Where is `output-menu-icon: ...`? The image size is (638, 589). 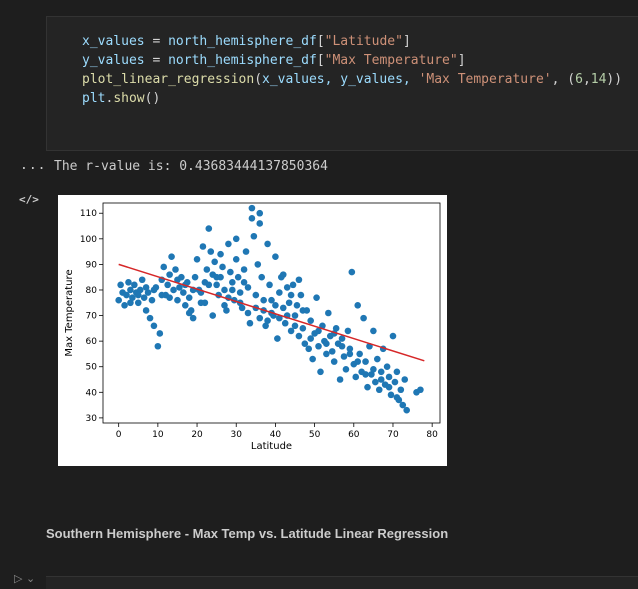 output-menu-icon: ... is located at coordinates (33, 165).